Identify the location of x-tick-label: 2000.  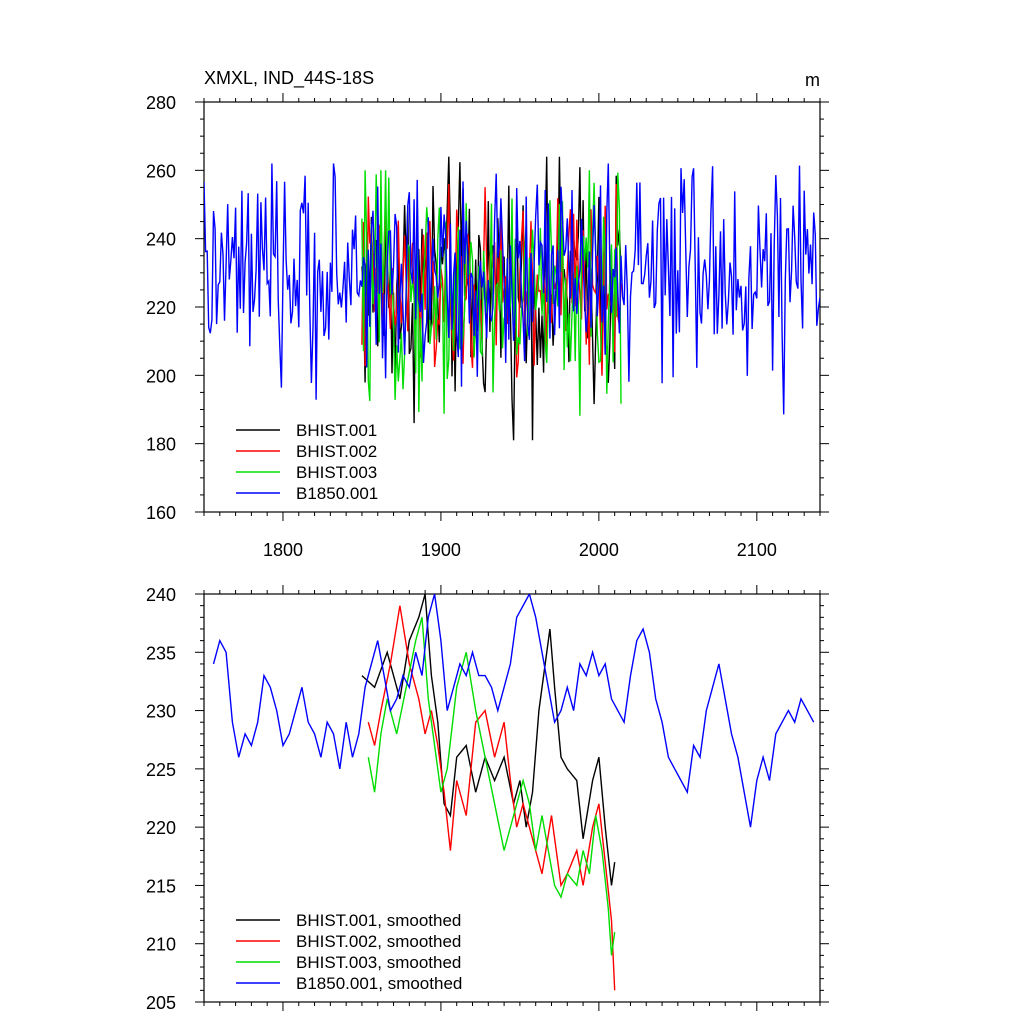
(599, 550).